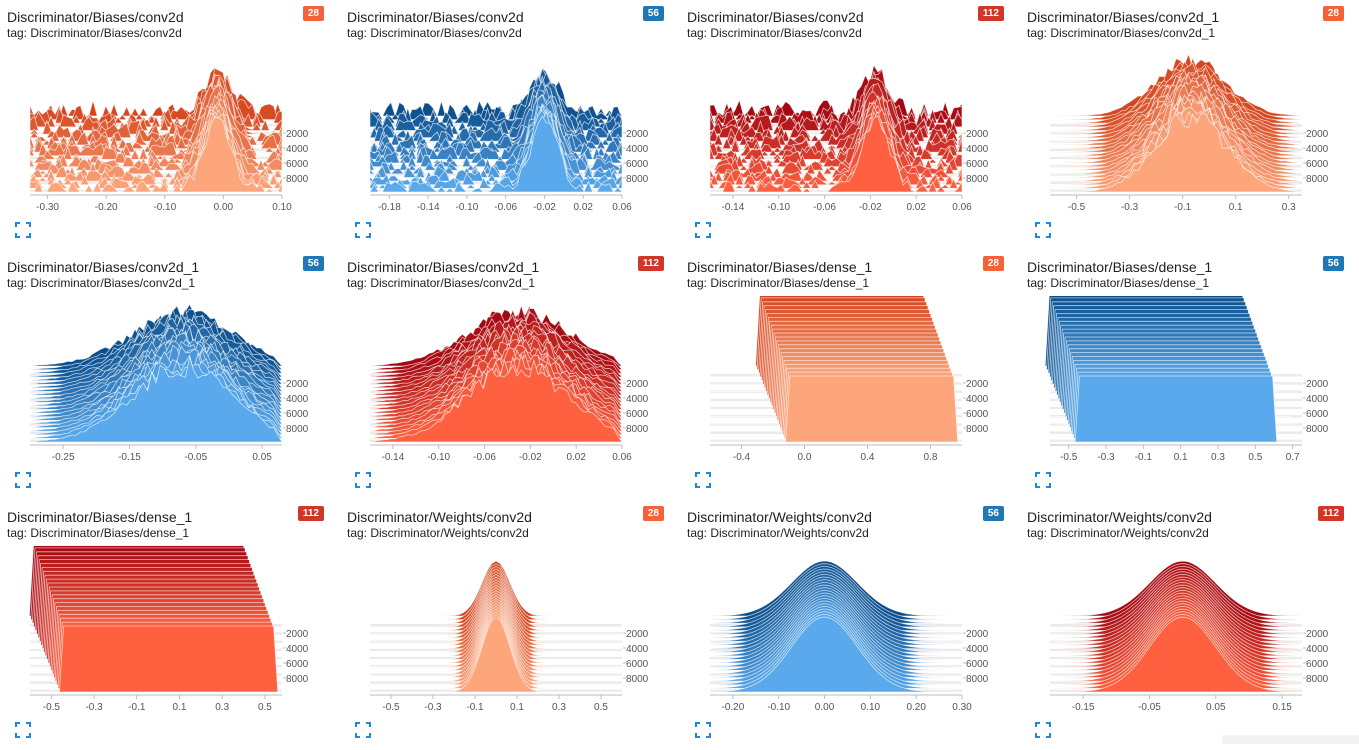 The width and height of the screenshot is (1359, 750). I want to click on histogram-chart: 2000 4000 6000 8000 -0.5 -0.3 -0.1 0.1 0.3, so click(1185, 131).